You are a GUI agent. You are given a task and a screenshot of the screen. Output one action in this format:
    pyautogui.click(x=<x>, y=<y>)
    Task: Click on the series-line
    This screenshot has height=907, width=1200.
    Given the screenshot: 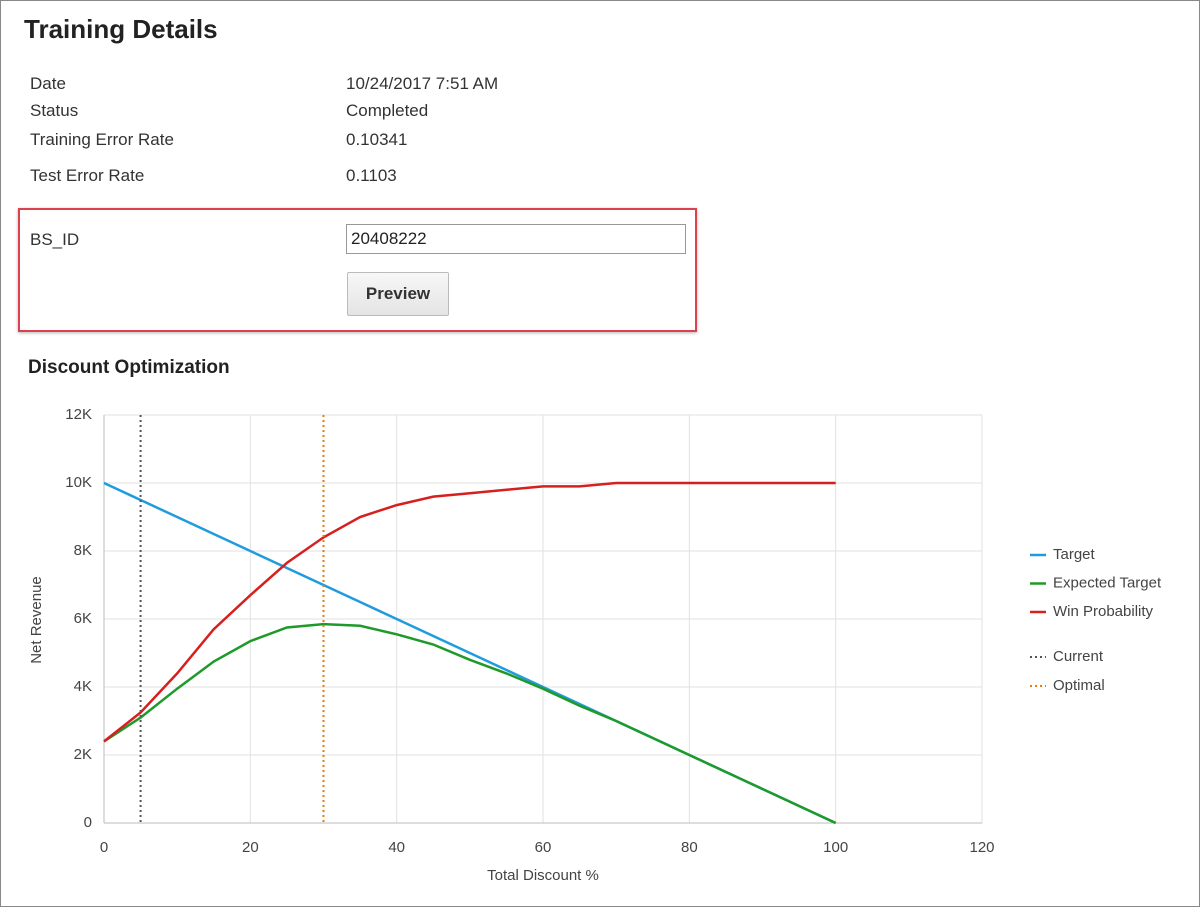 What is the action you would take?
    pyautogui.click(x=470, y=723)
    